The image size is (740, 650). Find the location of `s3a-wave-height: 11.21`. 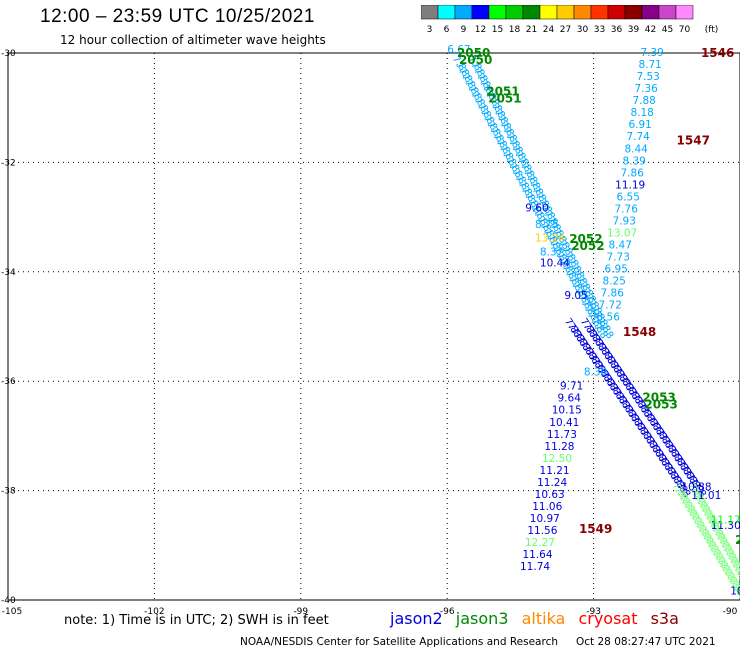

s3a-wave-height: 11.21 is located at coordinates (555, 471).